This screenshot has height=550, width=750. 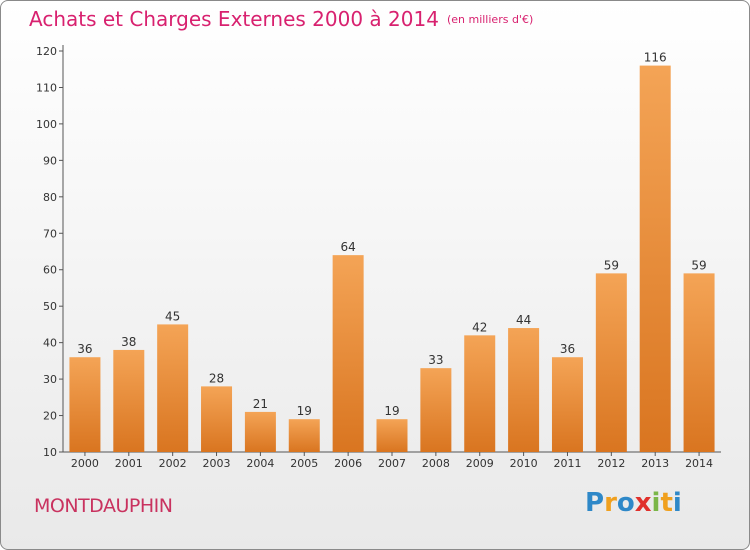 I want to click on x-tick-label: 2002, so click(x=173, y=463).